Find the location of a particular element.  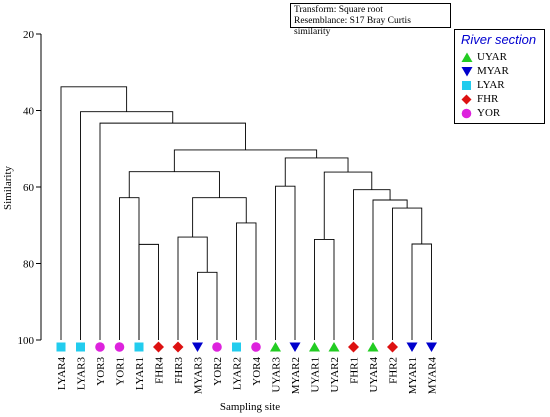

leaf-markers is located at coordinates (246, 347).